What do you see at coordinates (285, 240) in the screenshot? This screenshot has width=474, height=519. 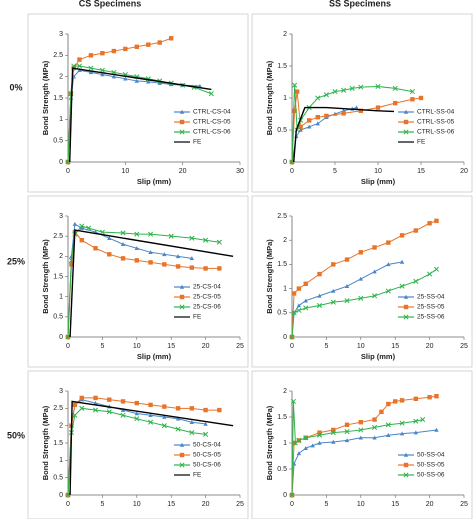 I see `y-tick-label: 2` at bounding box center [285, 240].